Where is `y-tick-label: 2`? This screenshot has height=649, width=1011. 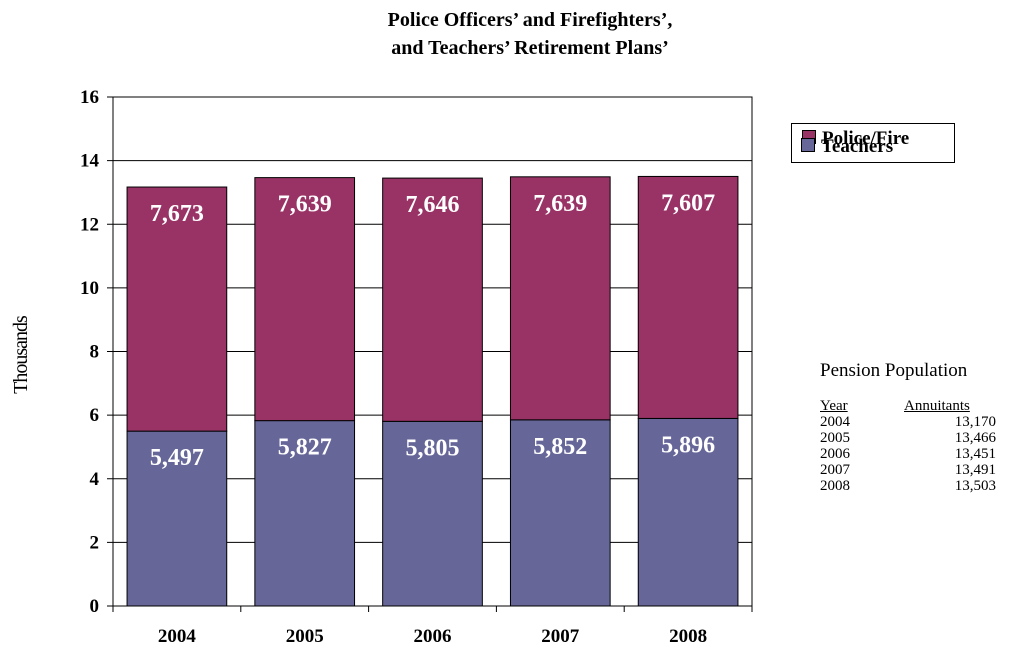 y-tick-label: 2 is located at coordinates (95, 542).